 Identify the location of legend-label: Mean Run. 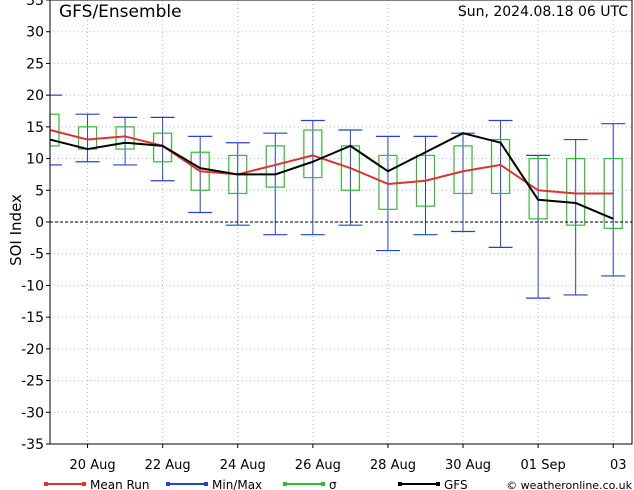
(120, 484).